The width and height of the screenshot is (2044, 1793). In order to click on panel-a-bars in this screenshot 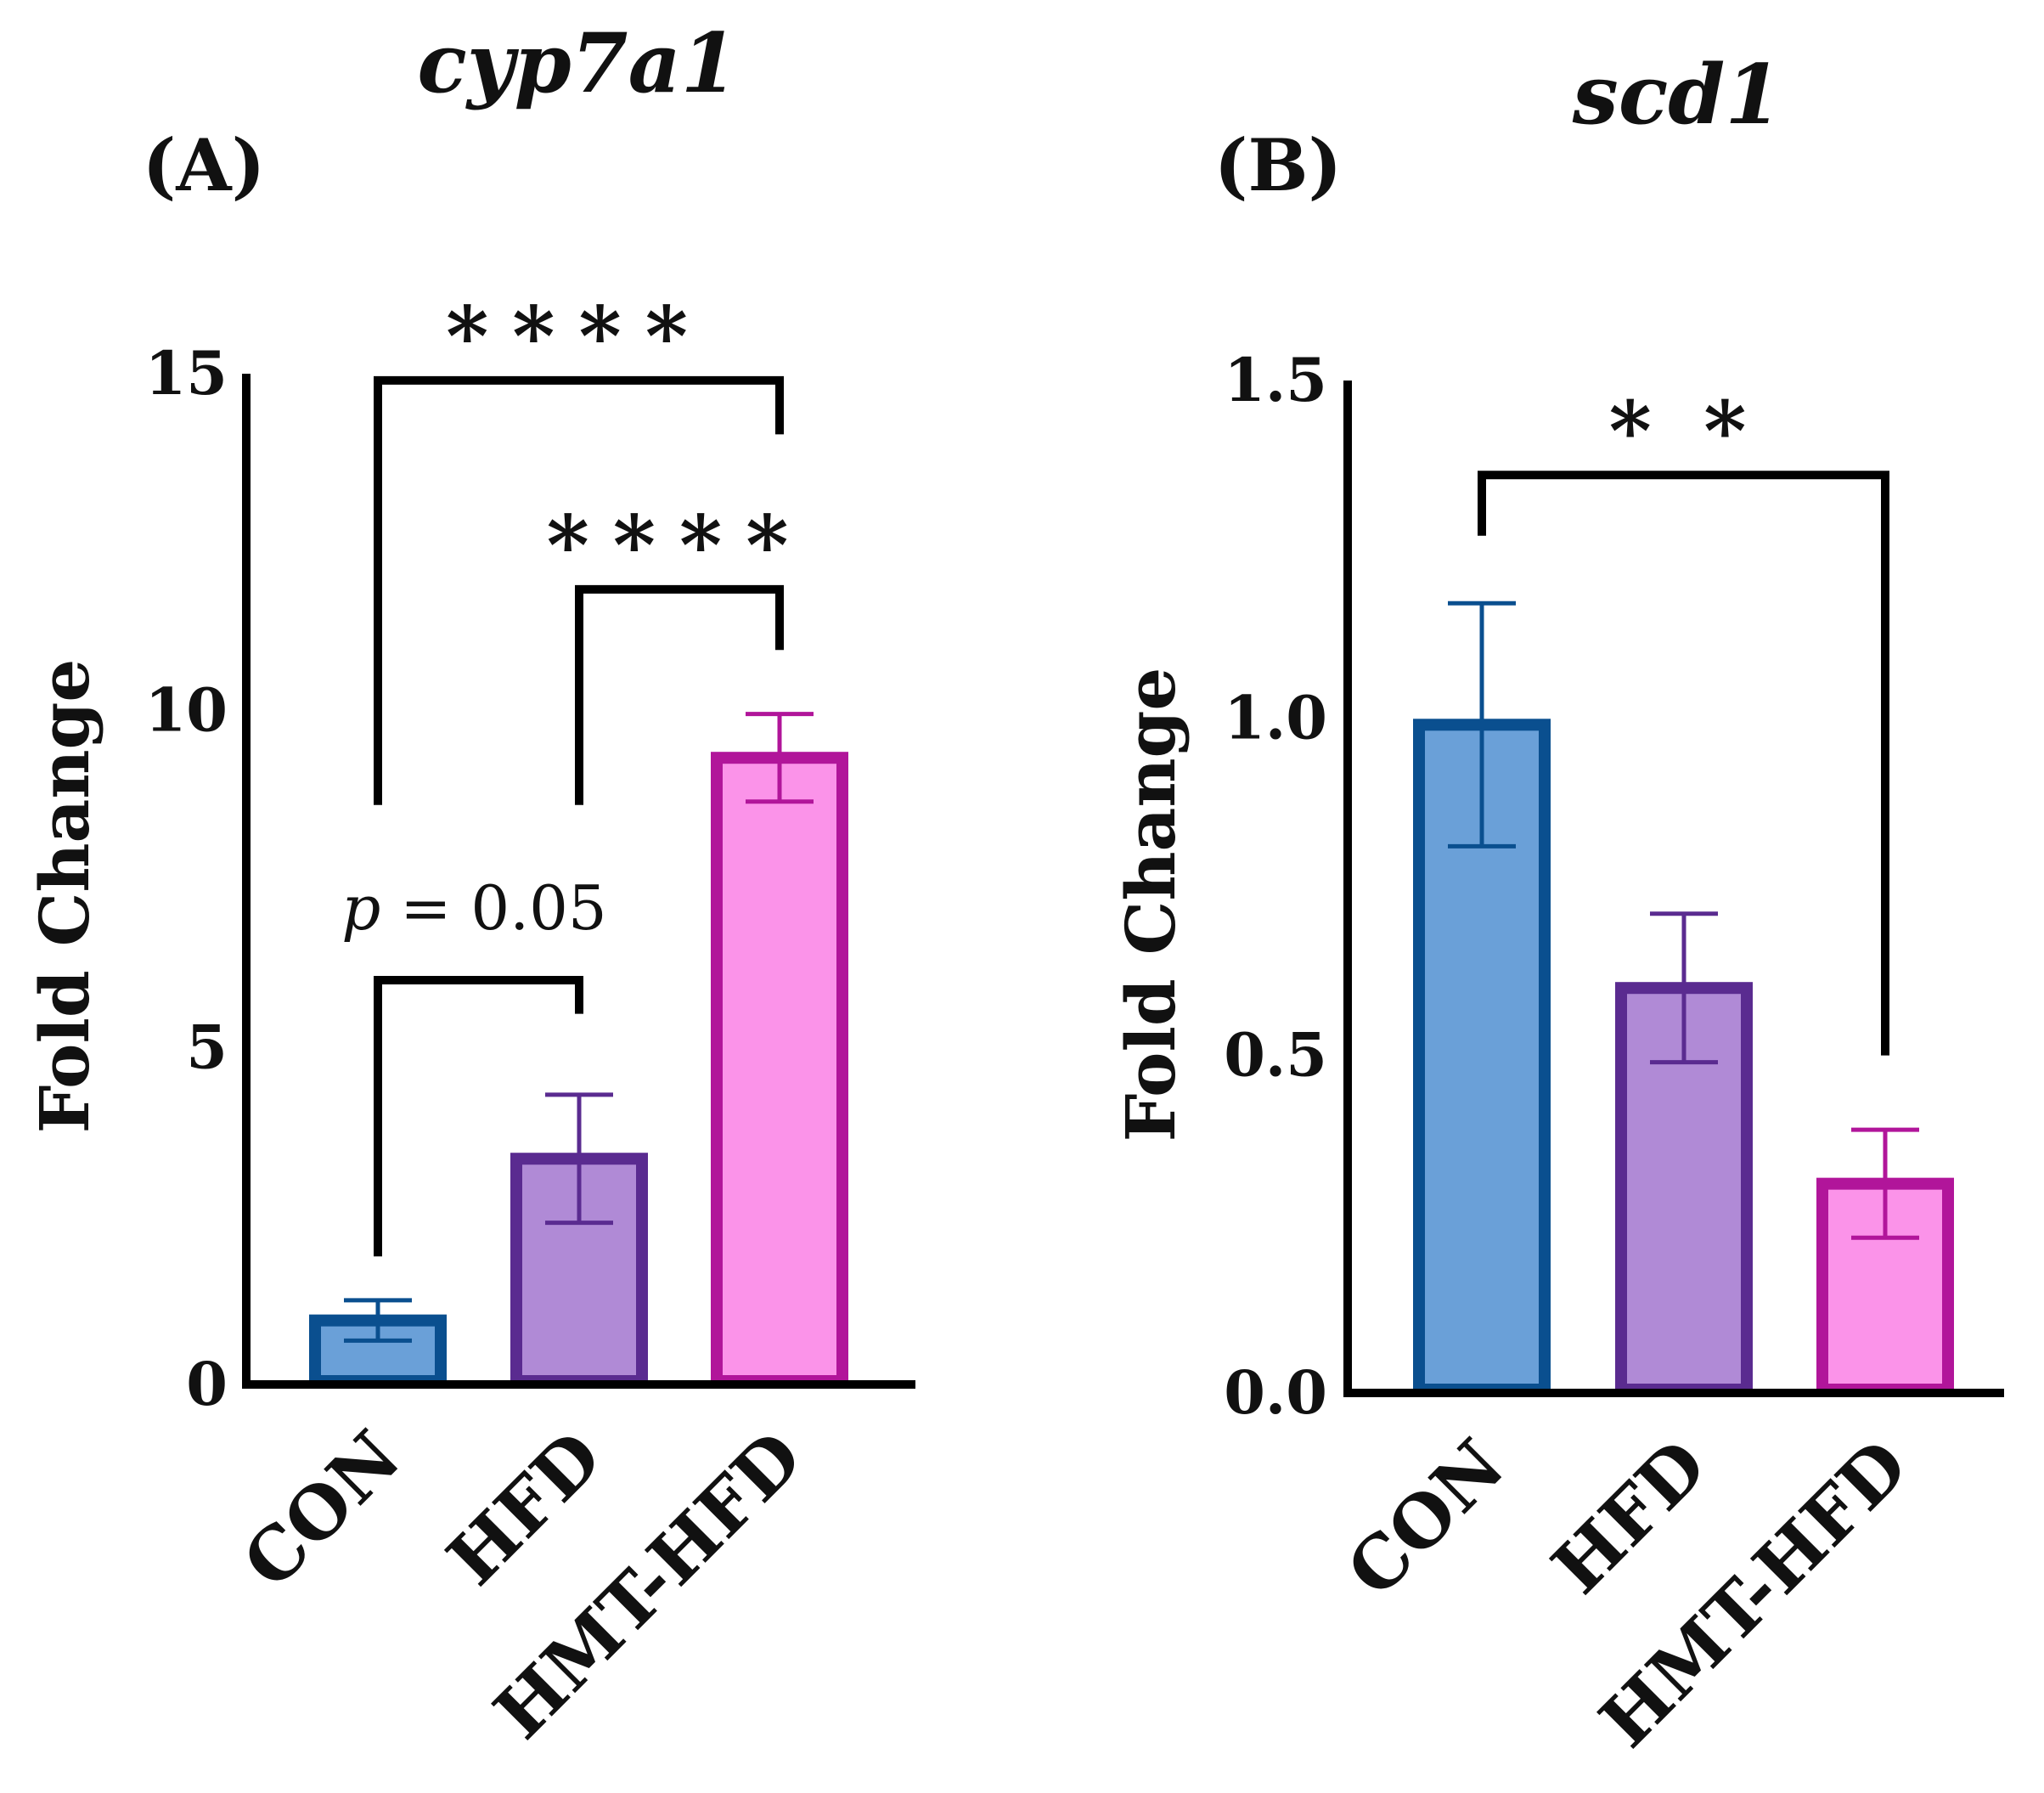, I will do `click(579, 1049)`.